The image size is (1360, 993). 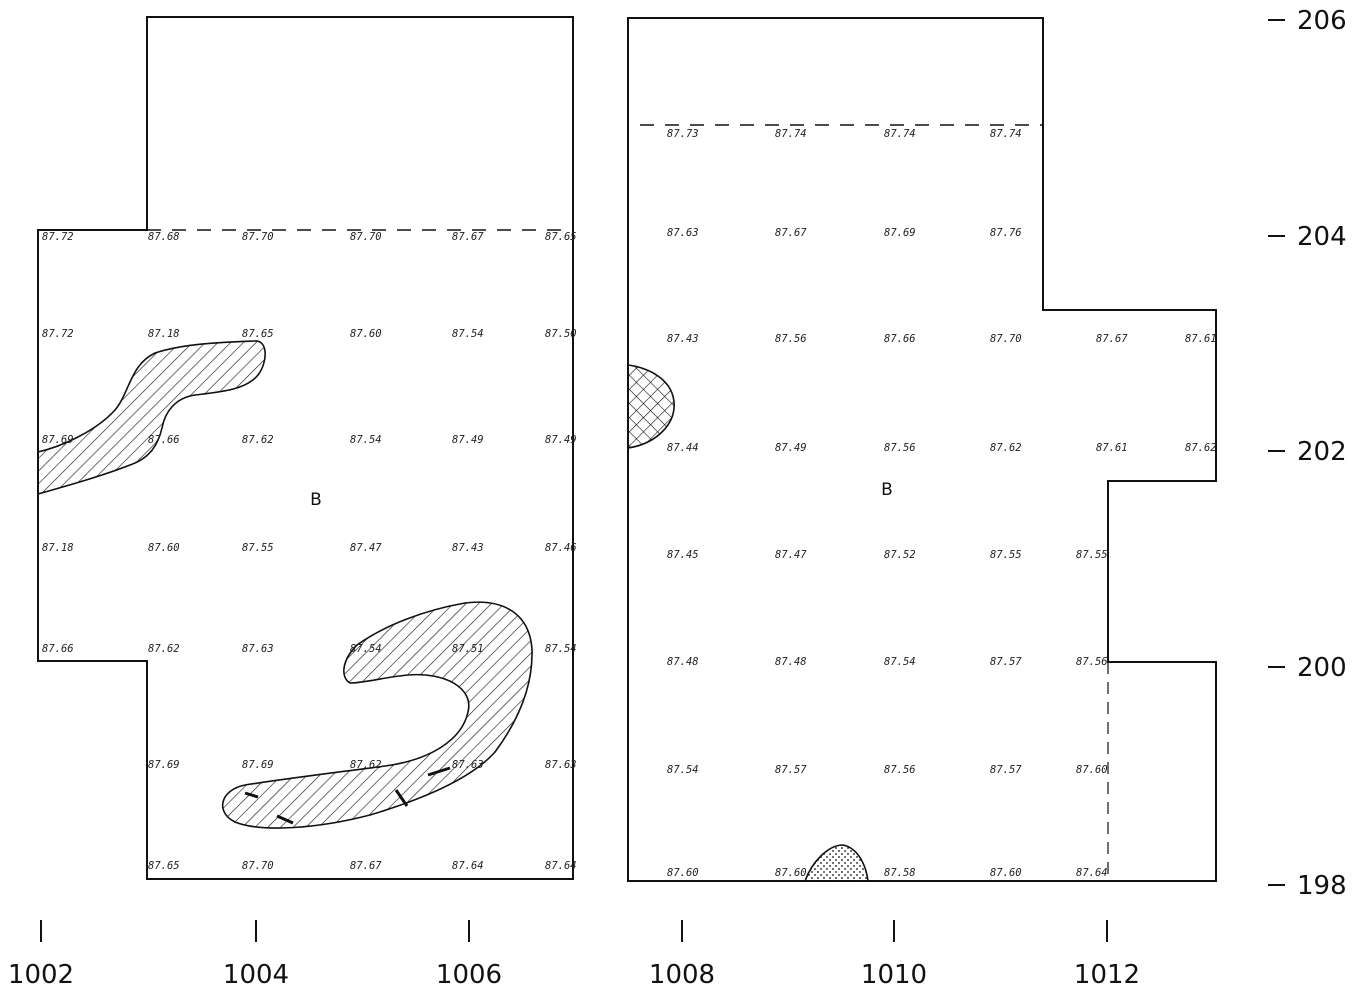 What do you see at coordinates (347, 795) in the screenshot?
I see `disturbance-marks` at bounding box center [347, 795].